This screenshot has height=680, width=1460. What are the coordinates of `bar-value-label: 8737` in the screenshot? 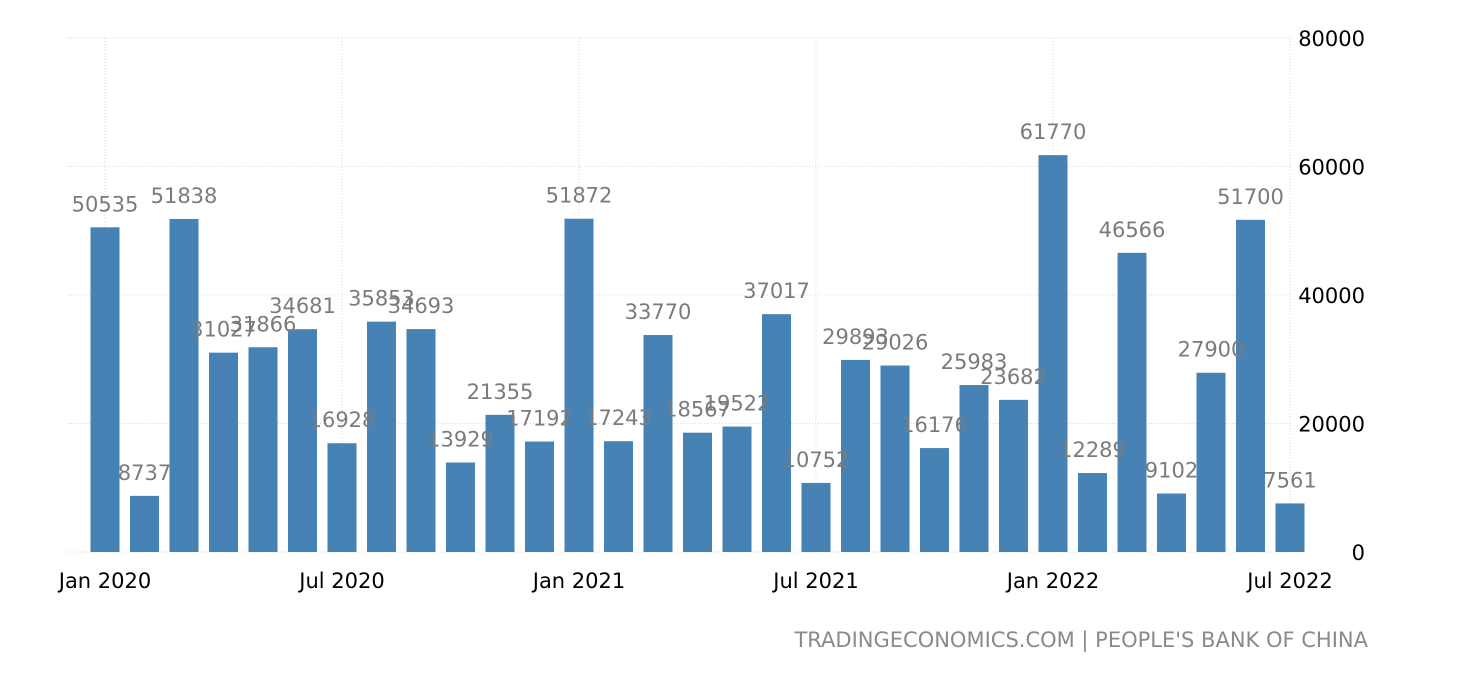 It's located at (144, 473).